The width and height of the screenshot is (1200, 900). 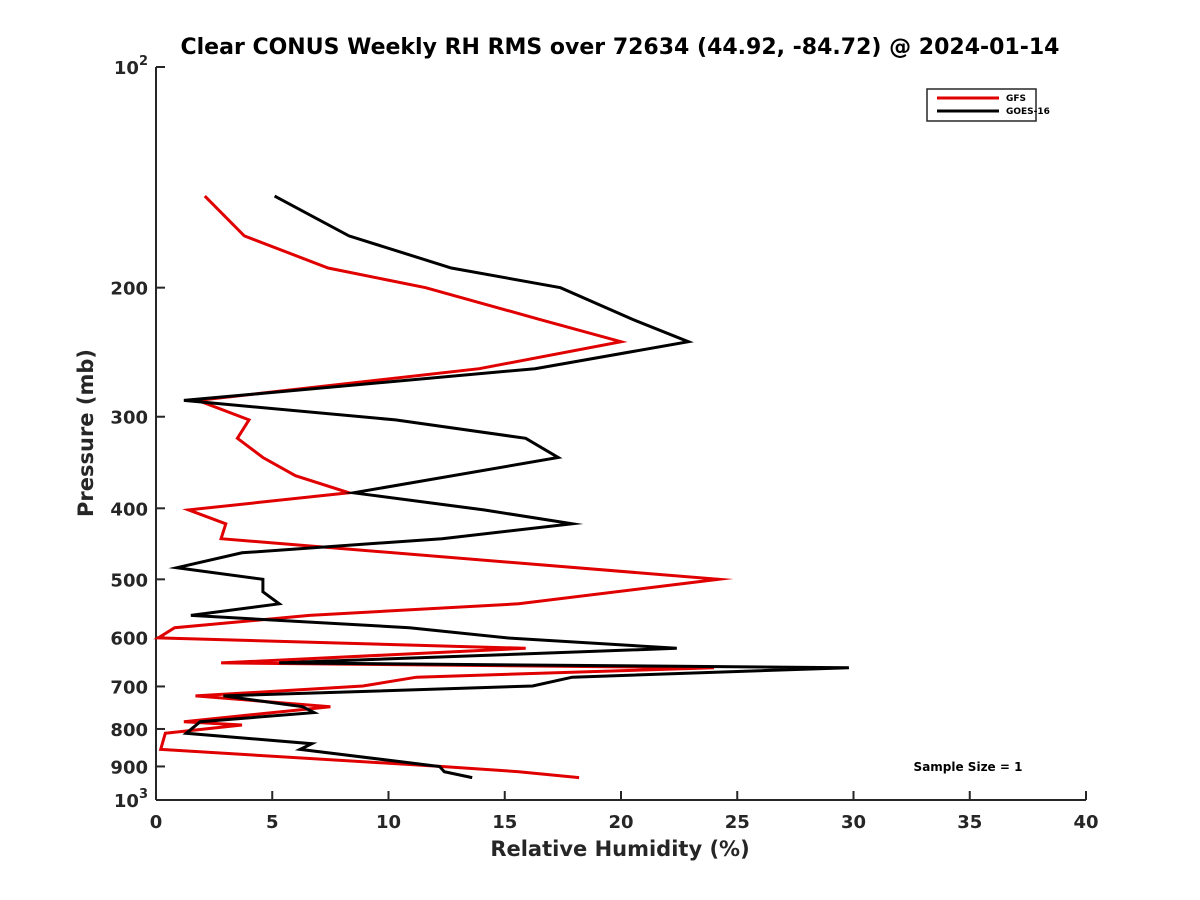 What do you see at coordinates (968, 767) in the screenshot?
I see `sample-size-annotation: Sample Size = 1` at bounding box center [968, 767].